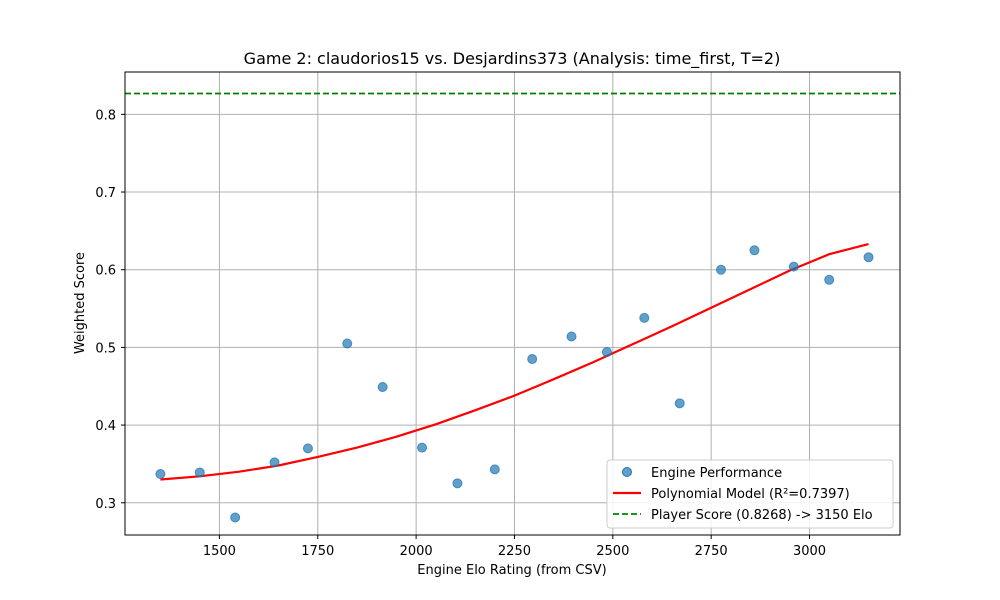 The height and width of the screenshot is (600, 1000). What do you see at coordinates (105, 193) in the screenshot?
I see `y-tick-label: 0.7` at bounding box center [105, 193].